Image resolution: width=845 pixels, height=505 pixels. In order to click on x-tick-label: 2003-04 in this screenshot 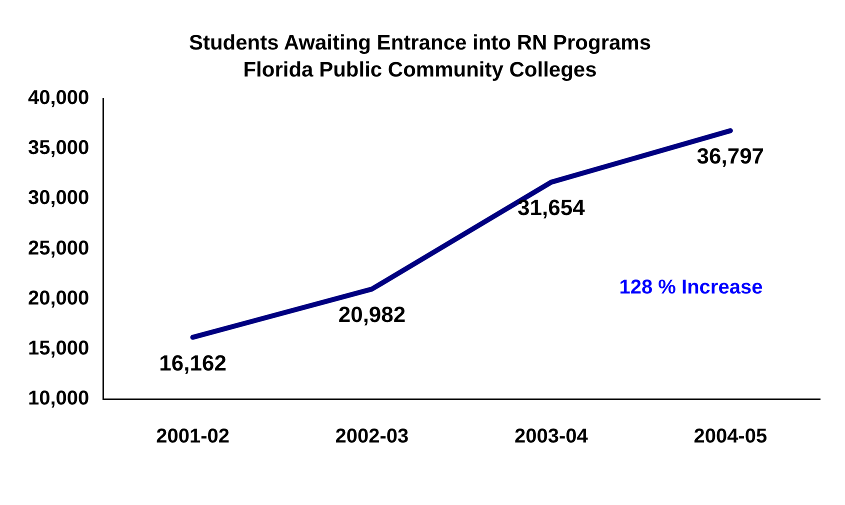, I will do `click(551, 437)`.